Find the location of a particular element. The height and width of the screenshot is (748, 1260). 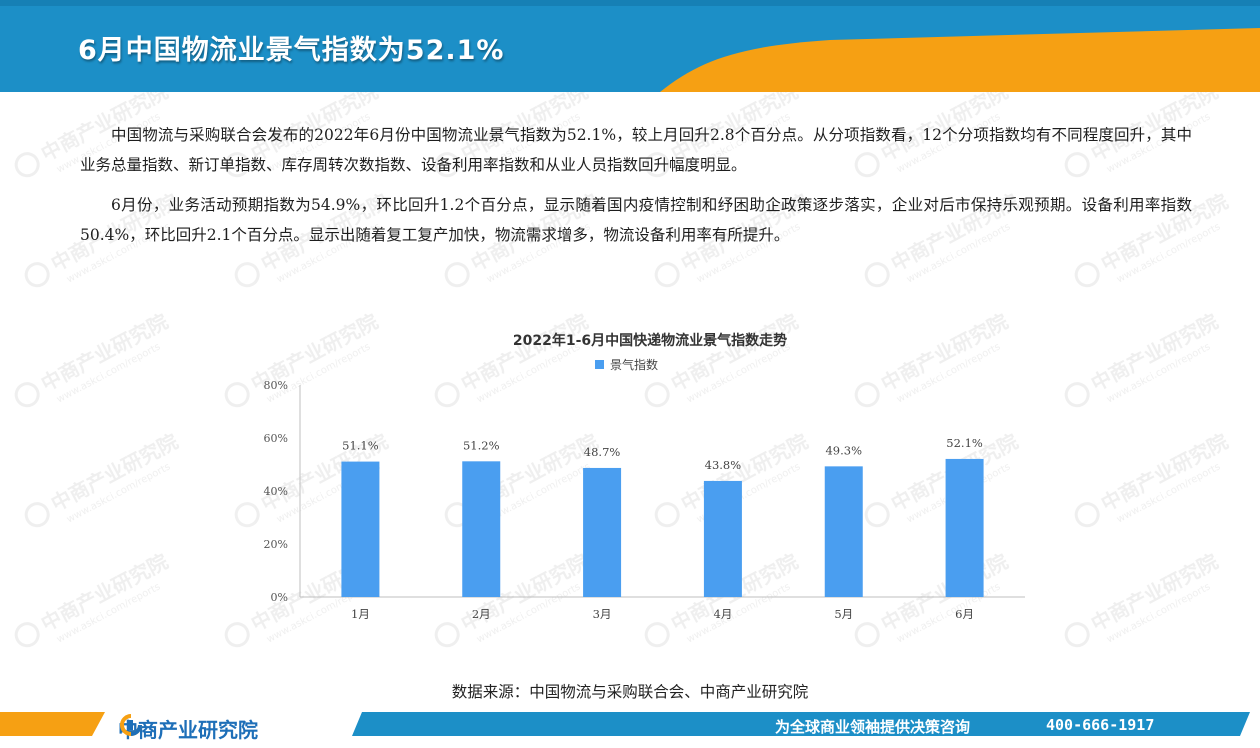

header-top-strip is located at coordinates (630, 3).